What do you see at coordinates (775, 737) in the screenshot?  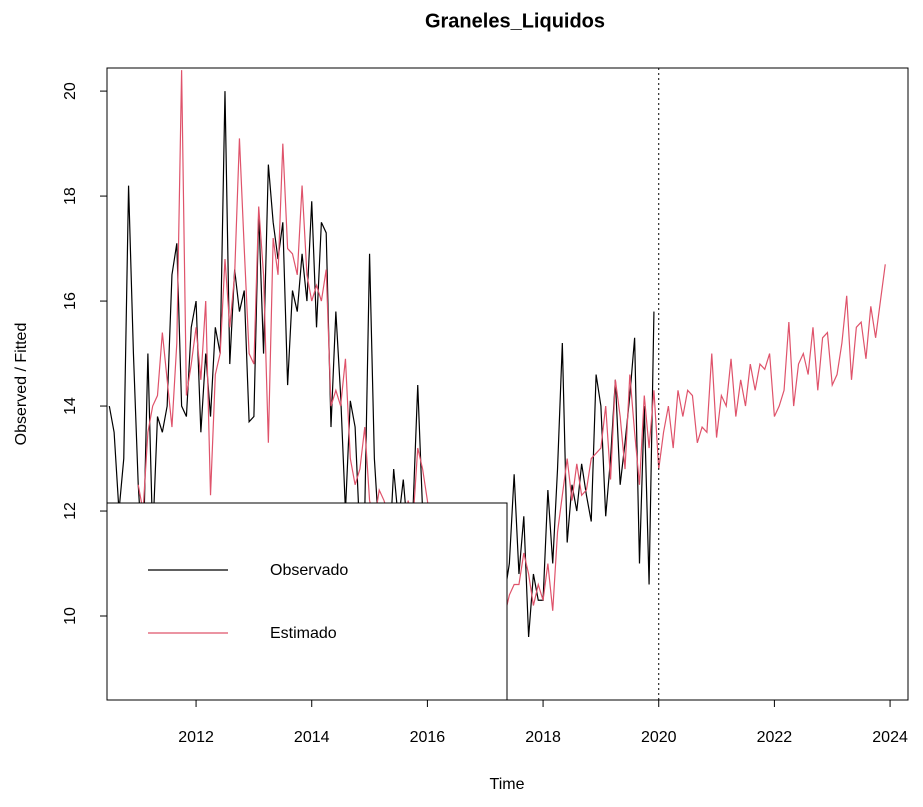 I see `x-tick-label: 2022` at bounding box center [775, 737].